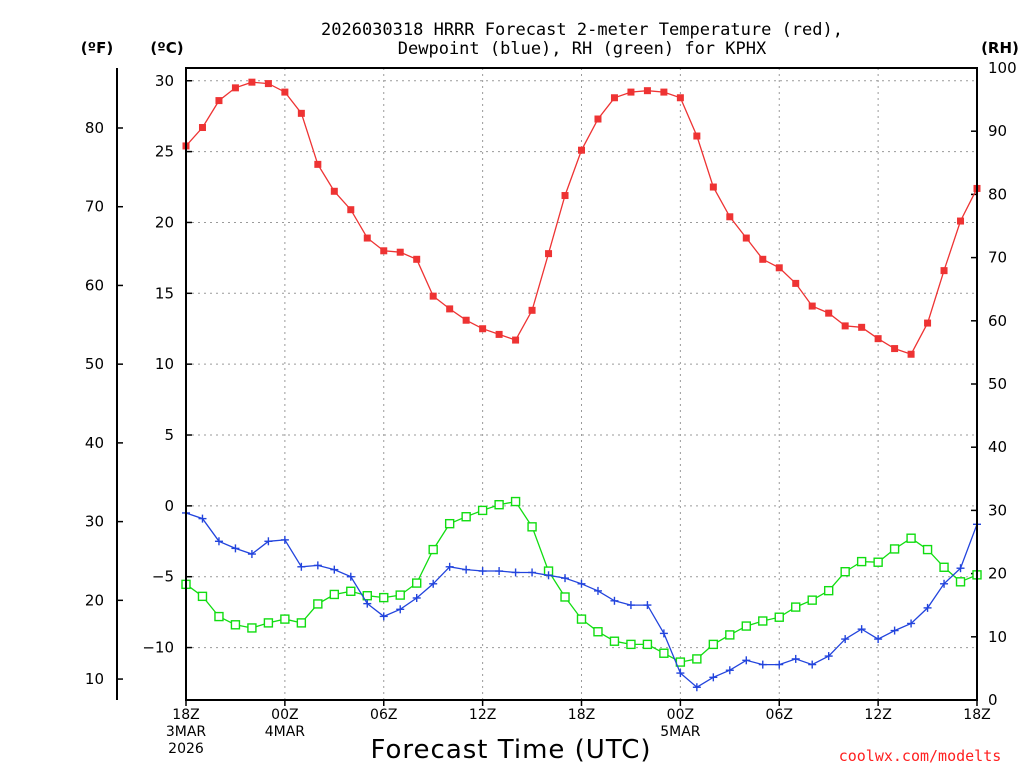 This screenshot has height=768, width=1024. What do you see at coordinates (94, 600) in the screenshot?
I see `fahrenheit-tick-label: 20` at bounding box center [94, 600].